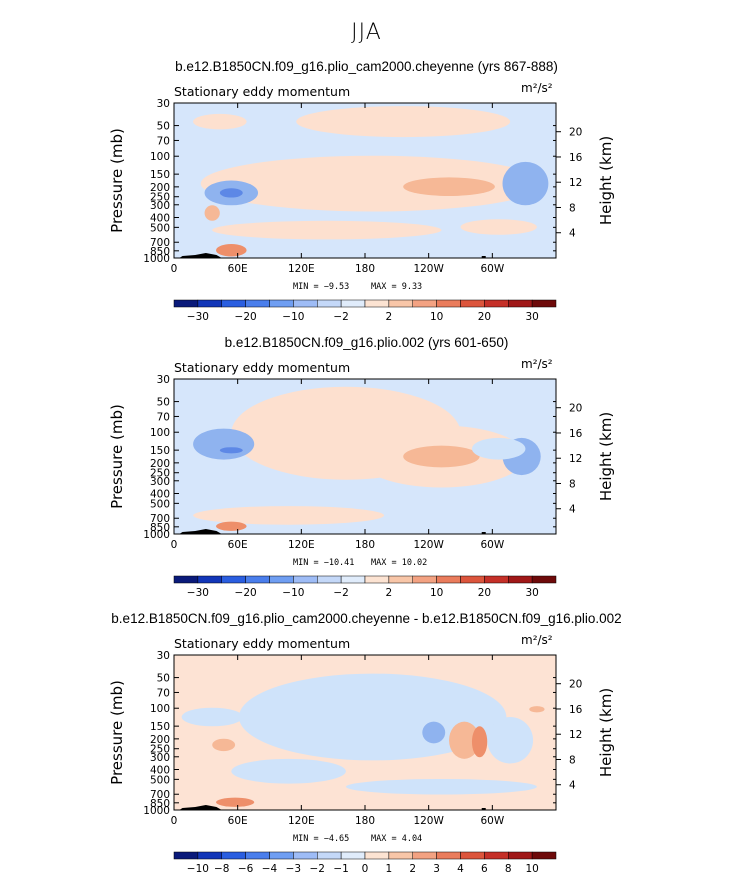 The width and height of the screenshot is (733, 888). Describe the element at coordinates (156, 535) in the screenshot. I see `y-tick-label: 1000` at that location.